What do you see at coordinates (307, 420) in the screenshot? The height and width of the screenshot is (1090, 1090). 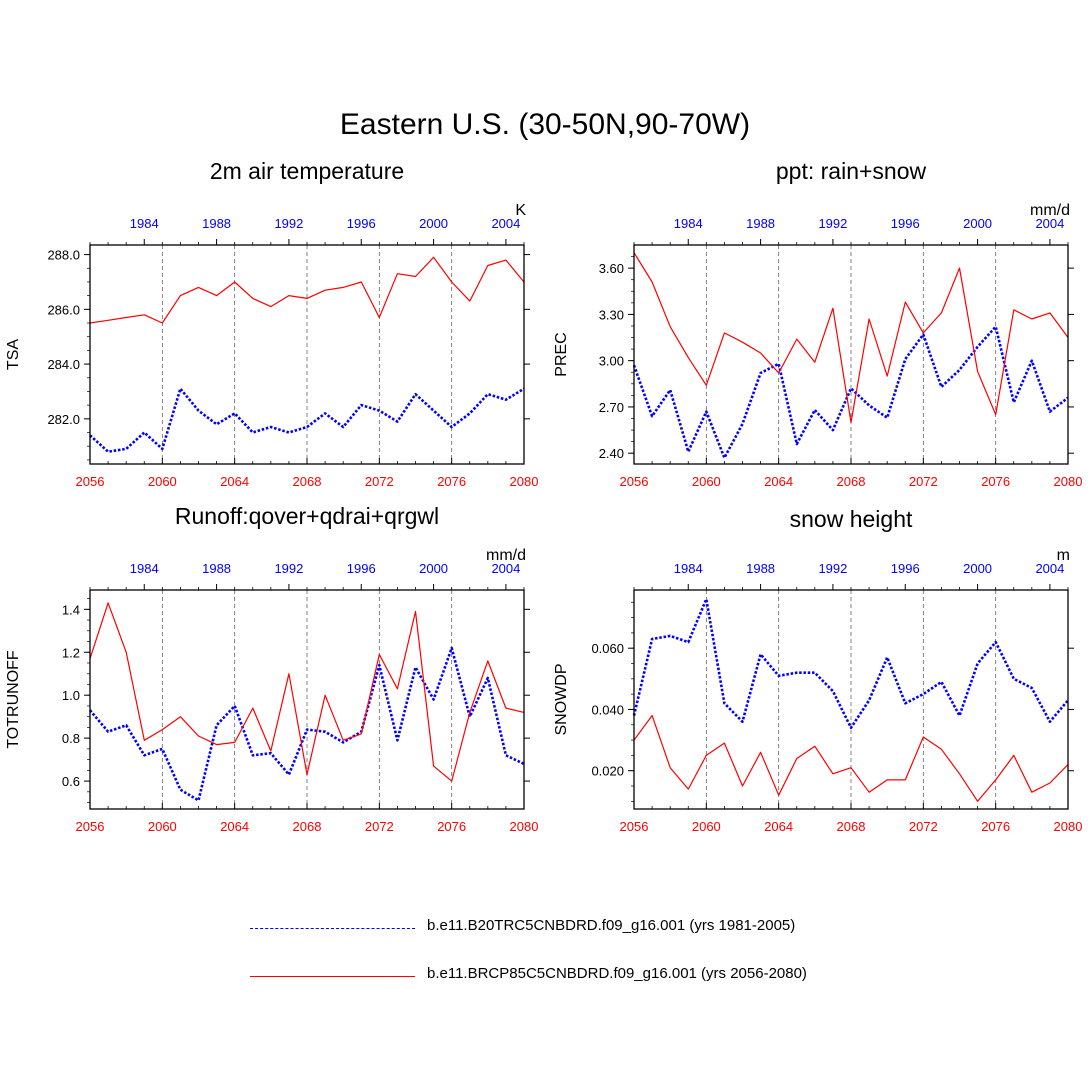 I see `temperature-historical-line` at bounding box center [307, 420].